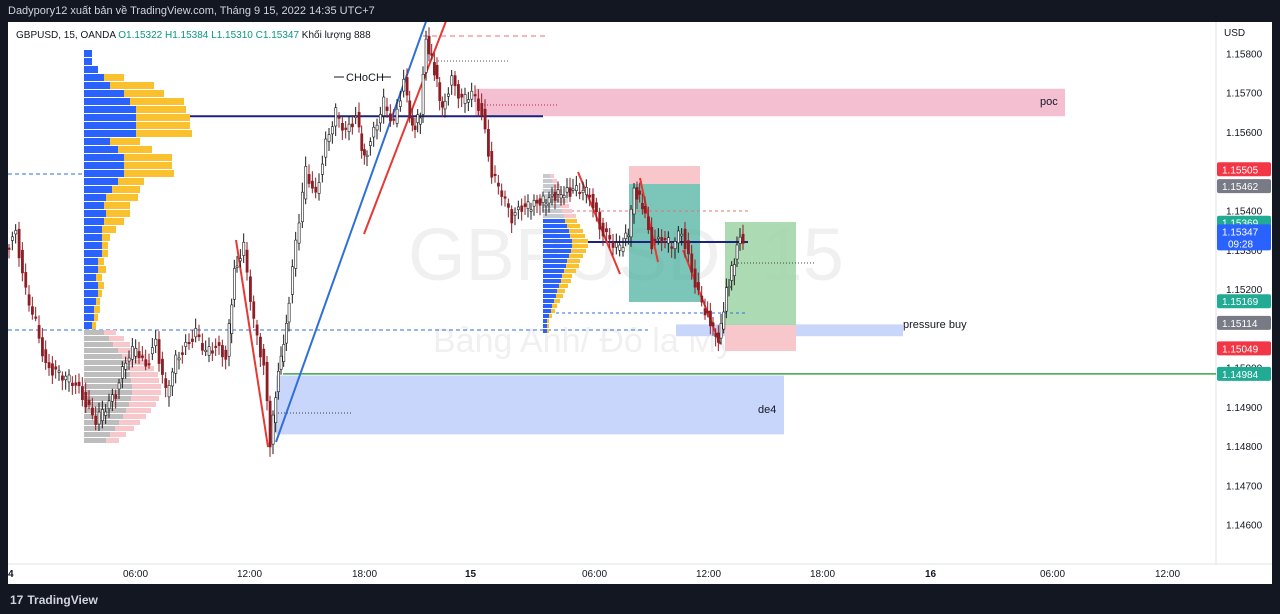 The height and width of the screenshot is (614, 1280). I want to click on footer-bar: 17 TradingView, so click(640, 600).